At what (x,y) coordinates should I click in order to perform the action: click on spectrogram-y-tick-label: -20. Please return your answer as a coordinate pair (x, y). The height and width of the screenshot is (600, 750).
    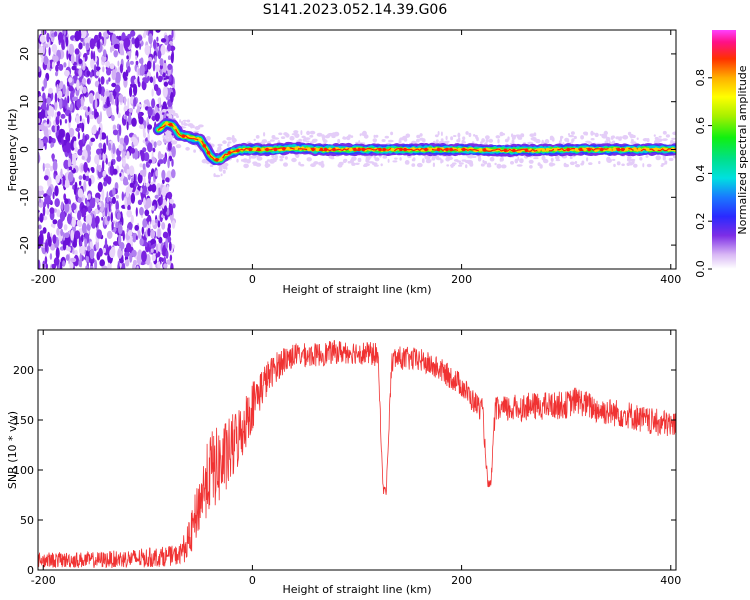
    Looking at the image, I should click on (24, 245).